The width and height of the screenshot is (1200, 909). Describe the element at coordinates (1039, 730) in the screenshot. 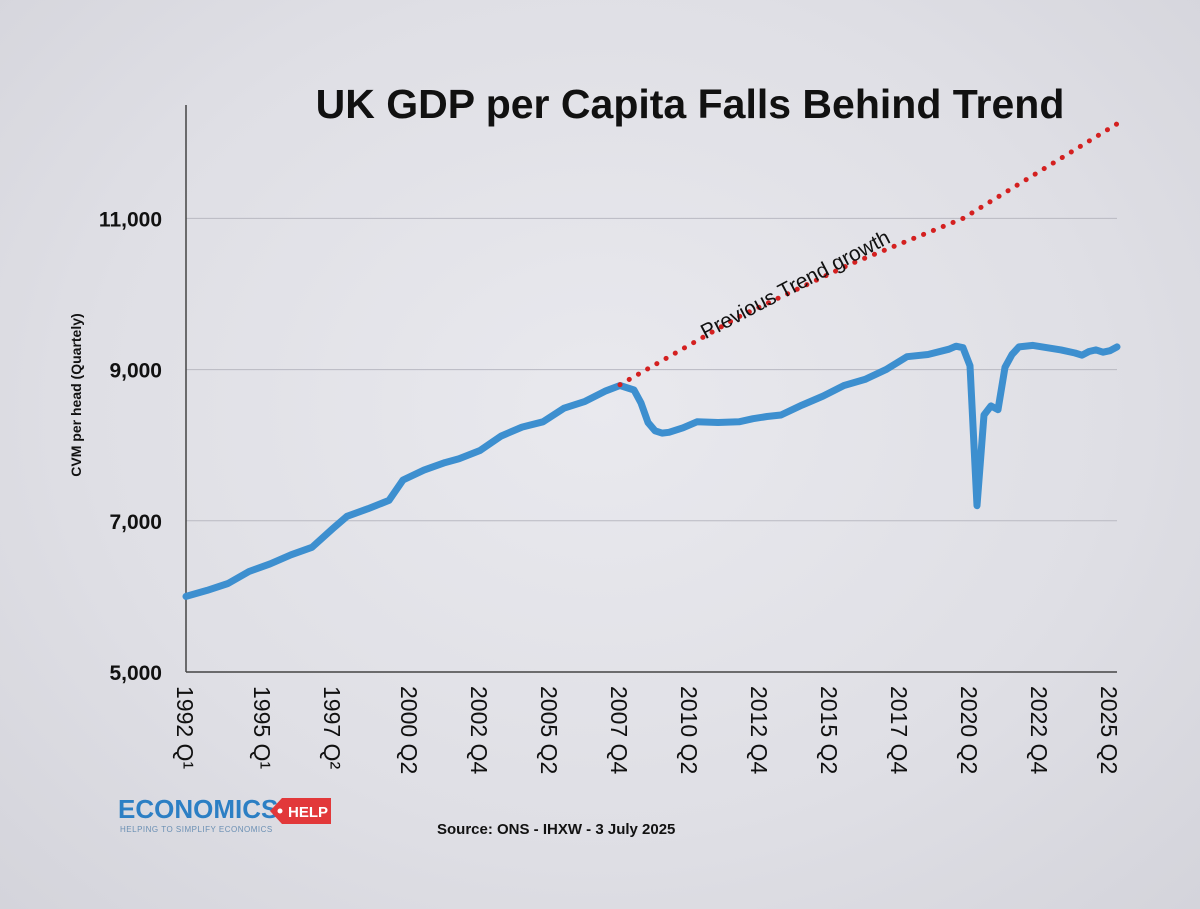

I see `x-tick-label: 2022 Q4` at that location.